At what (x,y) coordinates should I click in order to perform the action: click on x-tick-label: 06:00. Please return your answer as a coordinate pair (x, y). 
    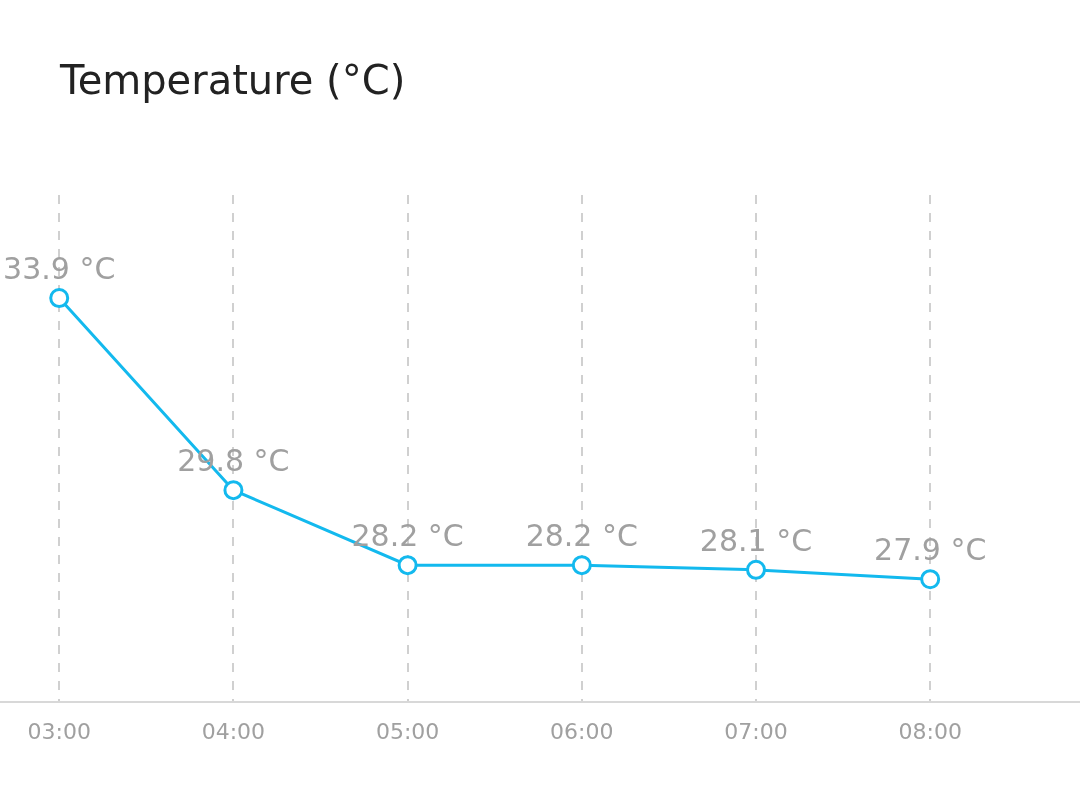
    Looking at the image, I should click on (582, 732).